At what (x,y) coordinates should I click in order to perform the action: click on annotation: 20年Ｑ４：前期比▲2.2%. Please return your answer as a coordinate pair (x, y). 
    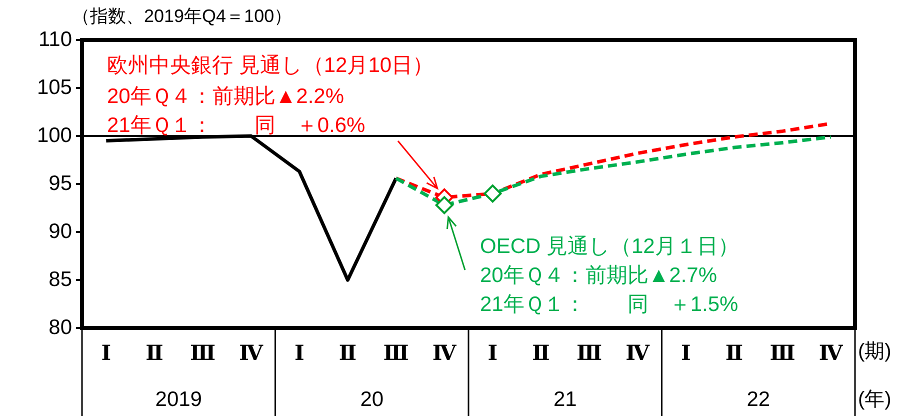
    Looking at the image, I should click on (225, 96).